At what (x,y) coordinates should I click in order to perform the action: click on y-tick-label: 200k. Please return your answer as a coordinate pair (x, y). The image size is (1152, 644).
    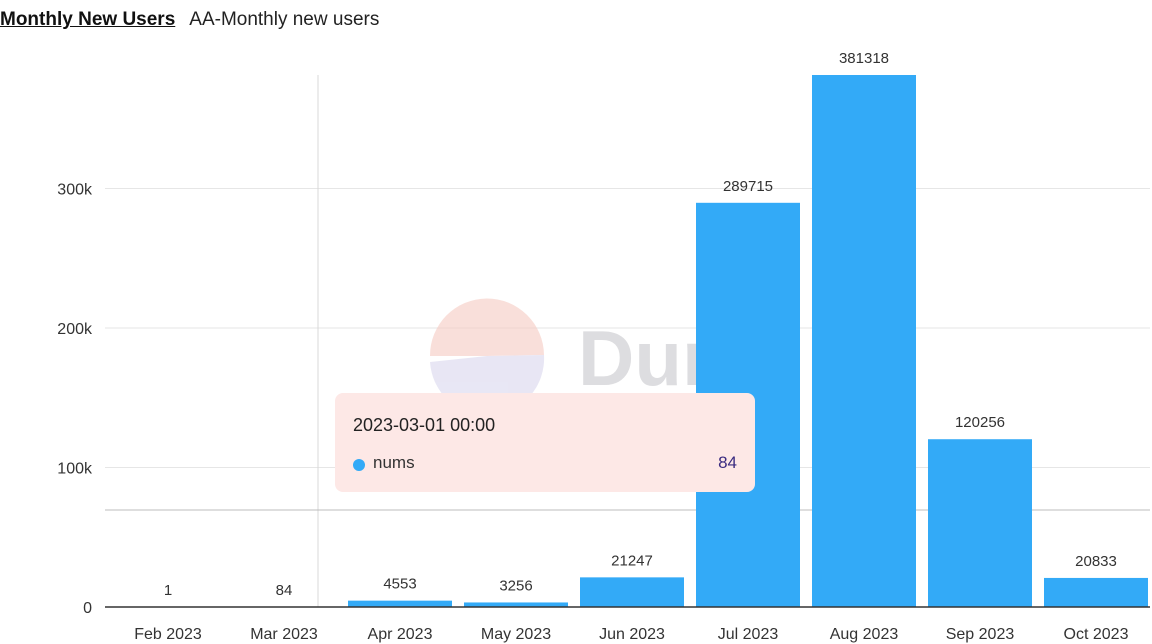
    Looking at the image, I should click on (75, 329).